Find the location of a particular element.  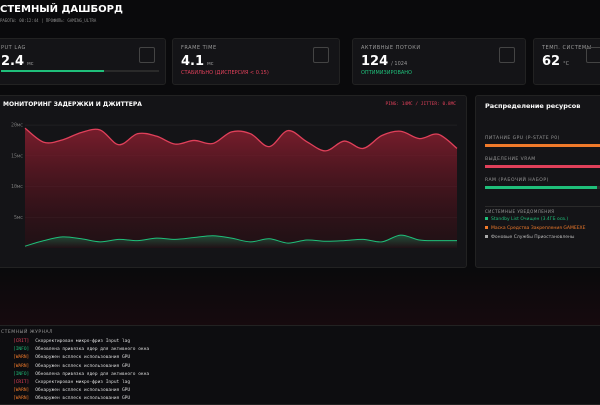

subtitle: РАБОТЫ: 00:12:44 | ПРОФИЛЬ: GAMING_ULTRA is located at coordinates (48, 20).